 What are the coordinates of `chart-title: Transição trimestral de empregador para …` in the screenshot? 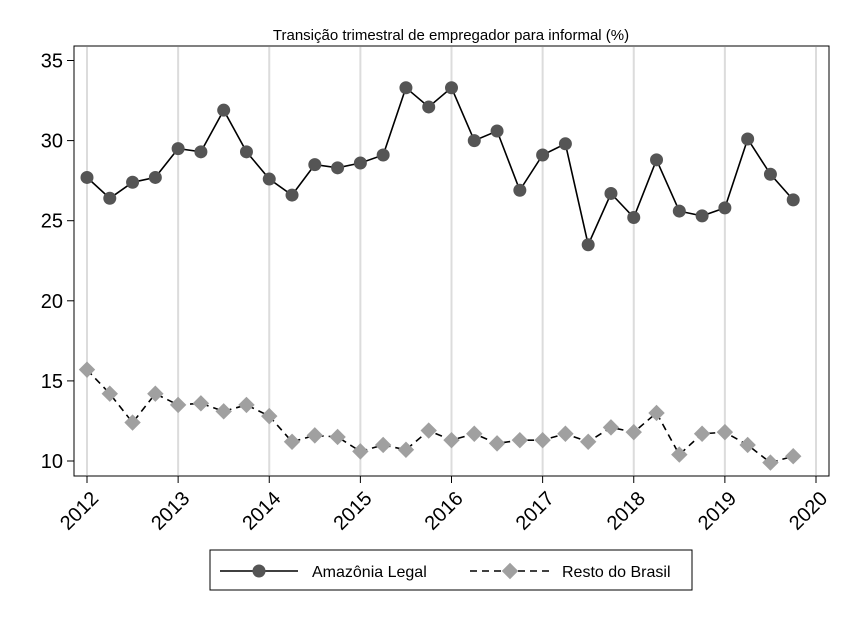 It's located at (451, 35).